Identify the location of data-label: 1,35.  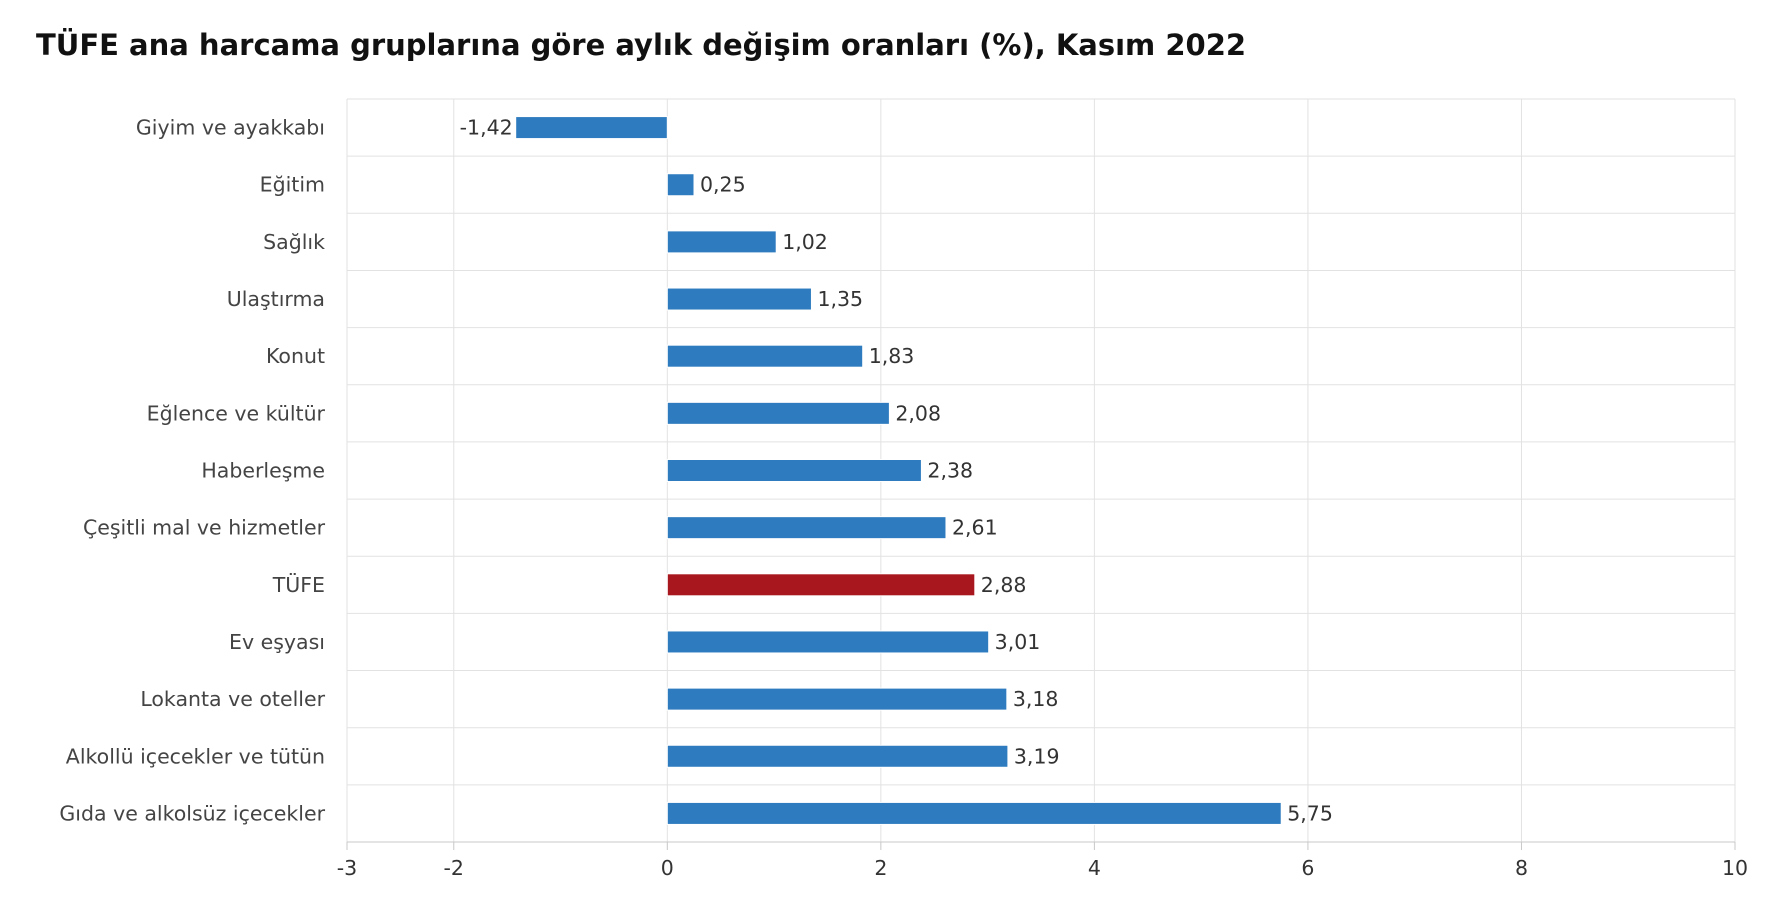
(840, 299).